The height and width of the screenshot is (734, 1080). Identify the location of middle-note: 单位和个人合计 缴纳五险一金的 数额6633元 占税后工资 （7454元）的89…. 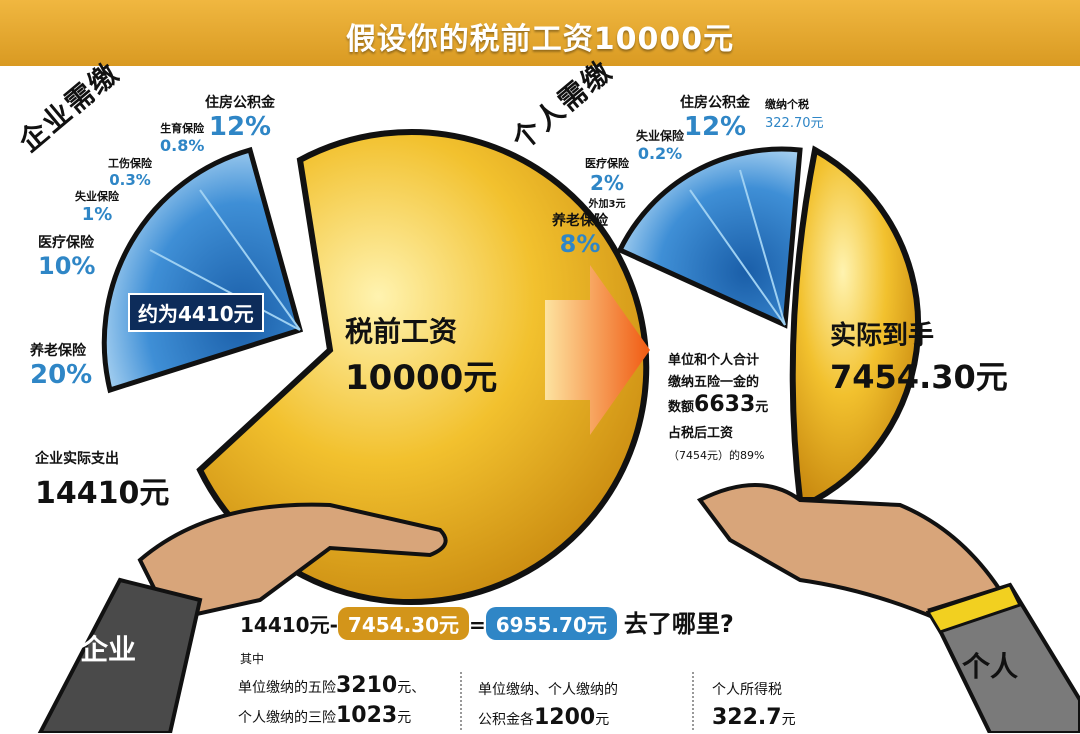
(718, 407).